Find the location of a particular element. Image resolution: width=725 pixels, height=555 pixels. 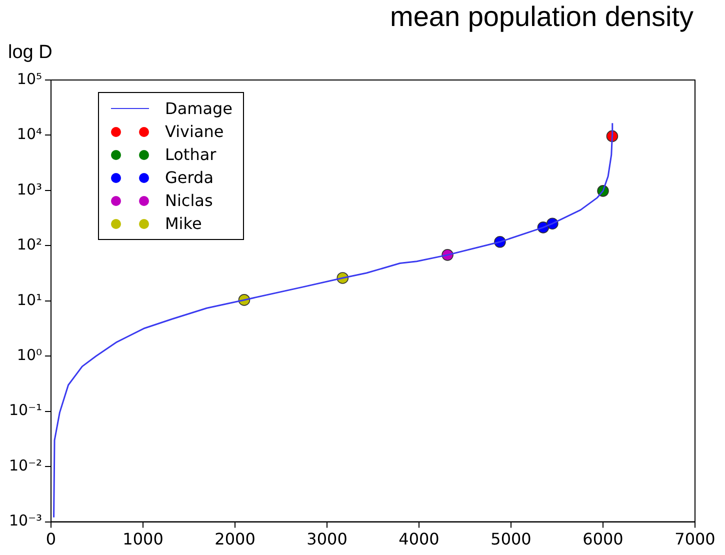

x-tick-label: 5000 is located at coordinates (511, 539).